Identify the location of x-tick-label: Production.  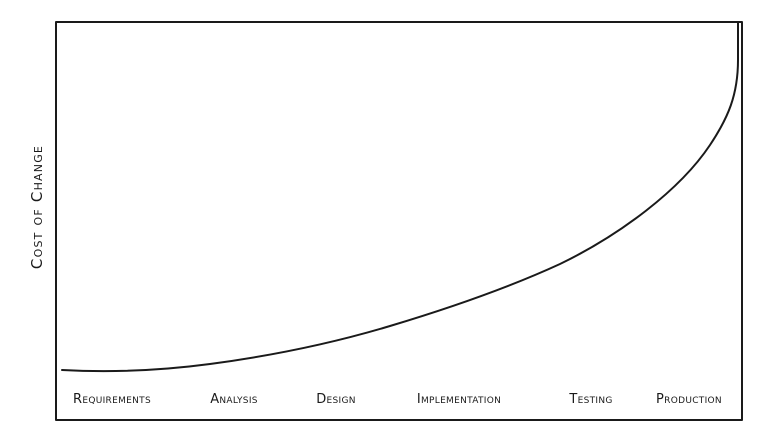
(689, 399).